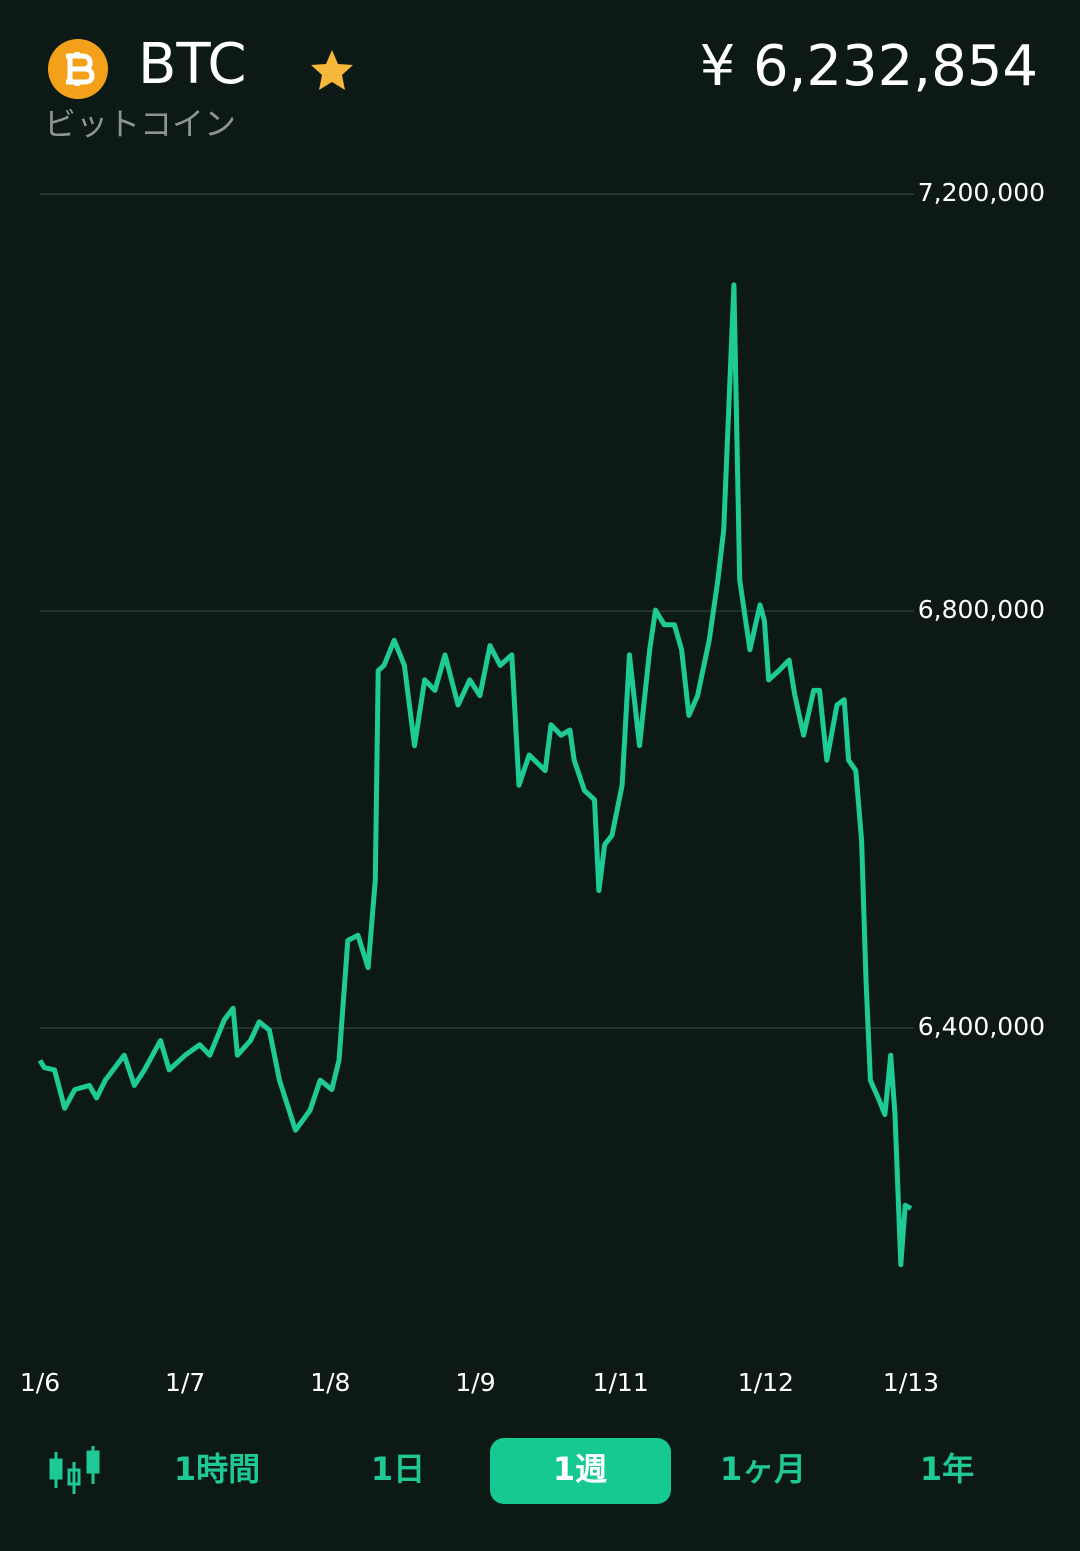  I want to click on chart-type-icon, so click(74, 1470).